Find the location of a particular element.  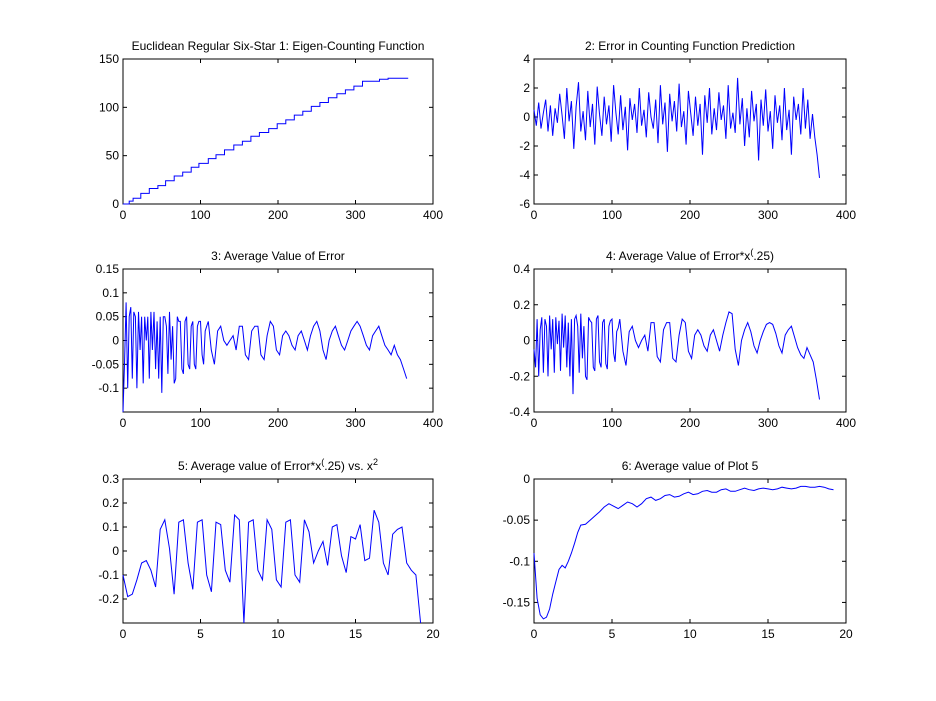

y-tick-label: 0.05 is located at coordinates (108, 317).